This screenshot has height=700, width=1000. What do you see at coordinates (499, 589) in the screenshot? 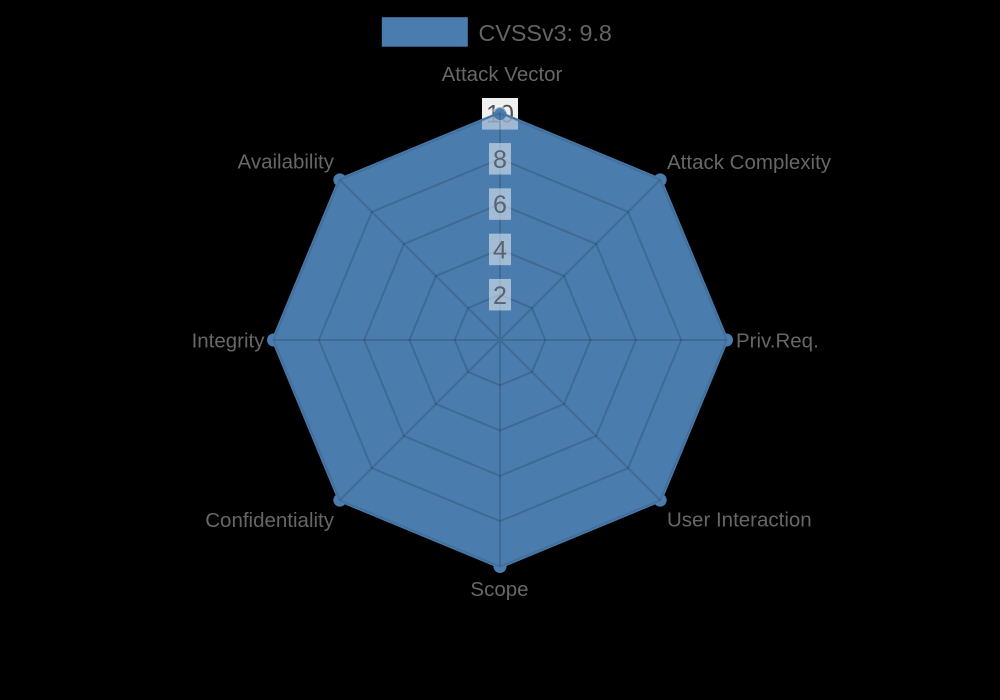
I see `svg-text: Scope` at bounding box center [499, 589].